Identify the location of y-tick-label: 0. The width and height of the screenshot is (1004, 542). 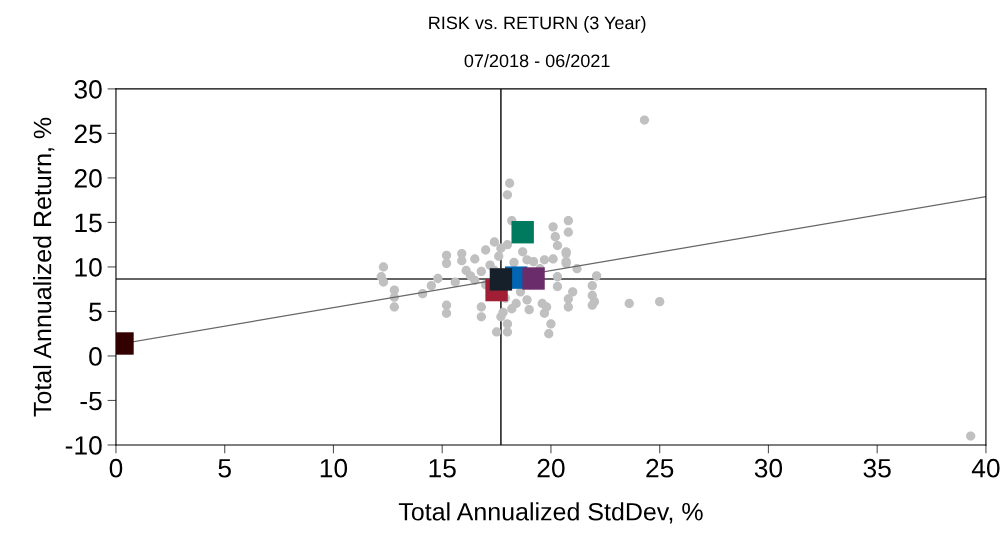
(95, 356).